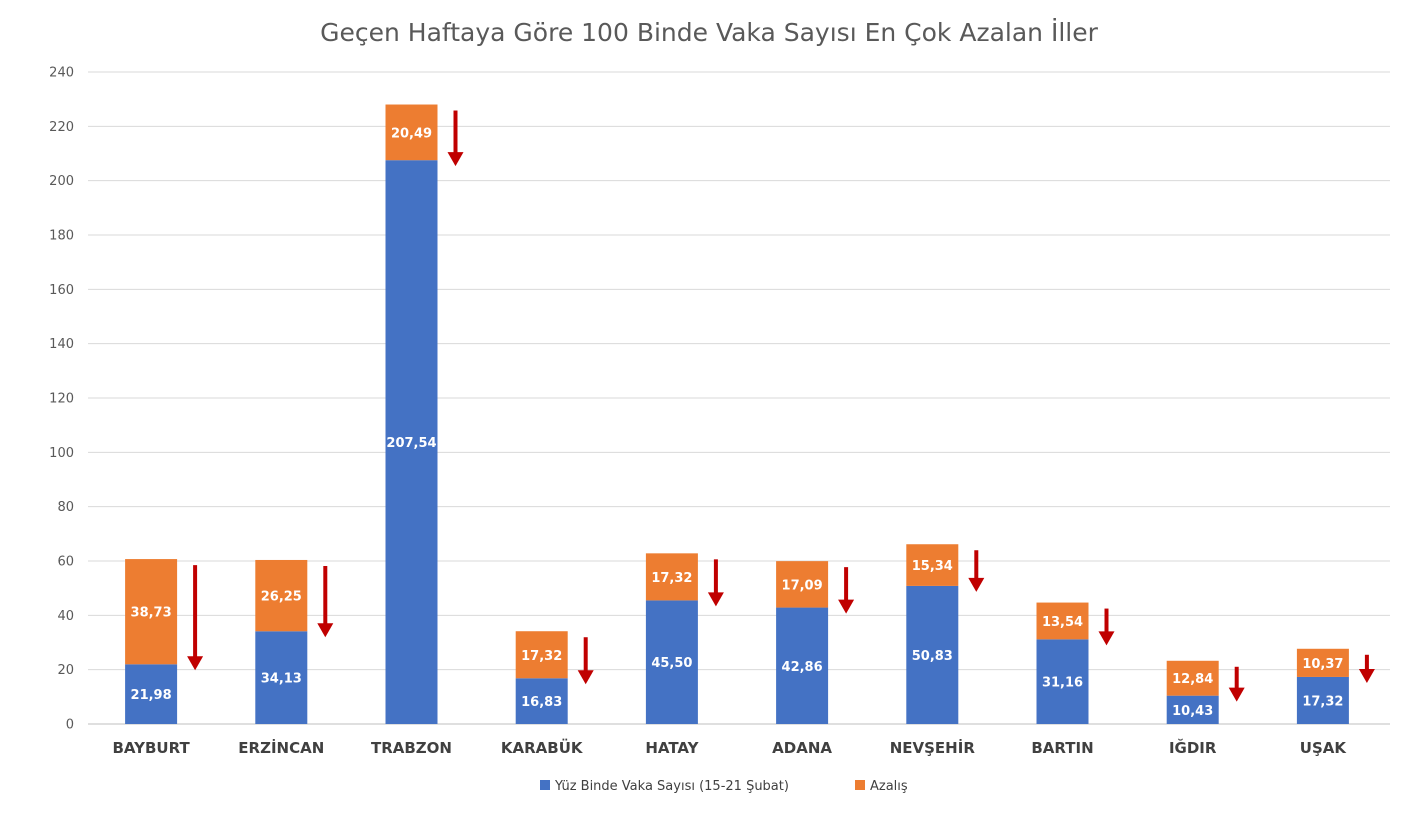 The width and height of the screenshot is (1418, 817). I want to click on y-tick-label: 80, so click(65, 507).